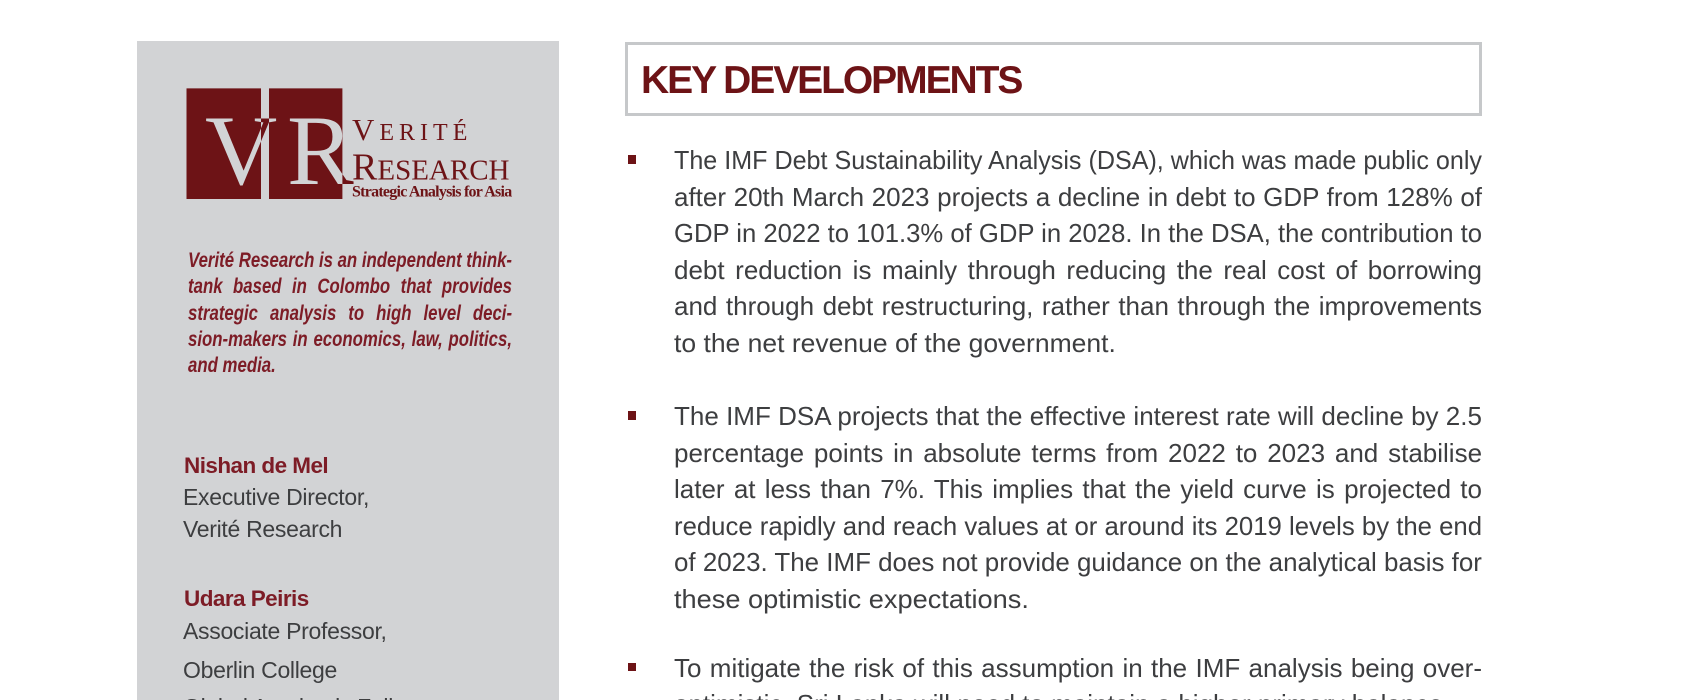 The image size is (1700, 700). What do you see at coordinates (431, 167) in the screenshot?
I see `svg-text: RESEARCH` at bounding box center [431, 167].